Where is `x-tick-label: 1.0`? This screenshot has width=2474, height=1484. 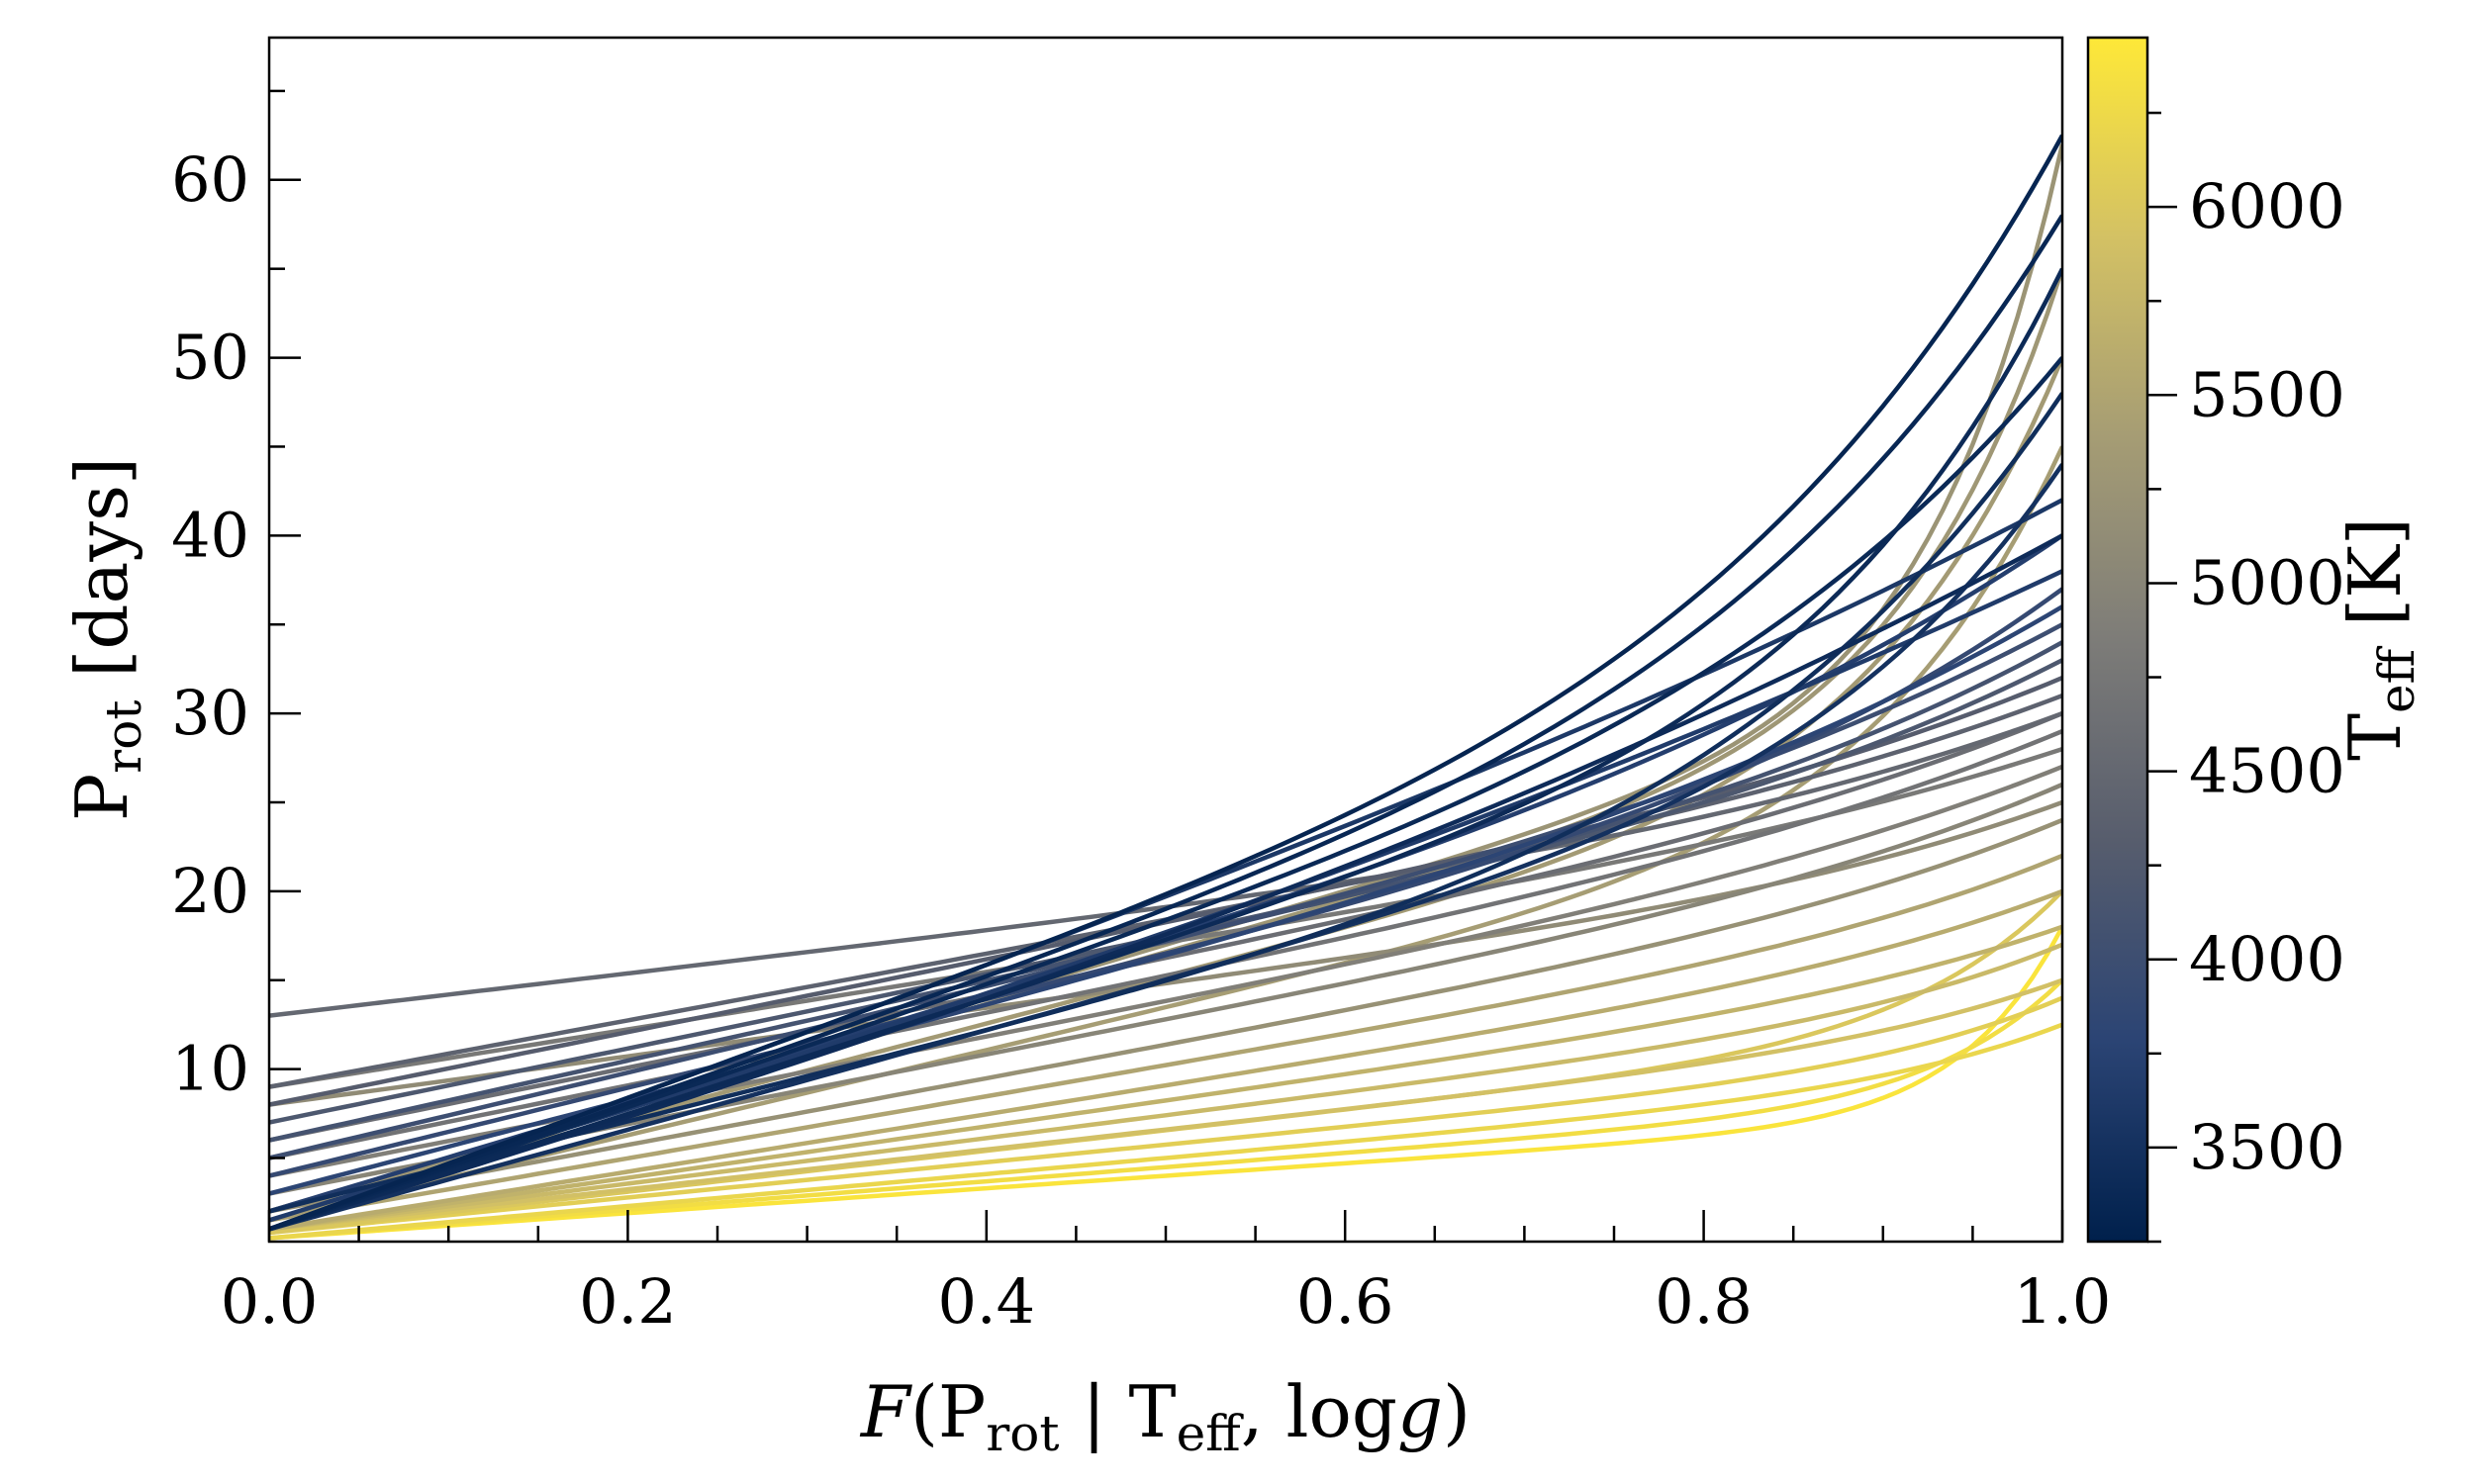 x-tick-label: 1.0 is located at coordinates (2063, 1301).